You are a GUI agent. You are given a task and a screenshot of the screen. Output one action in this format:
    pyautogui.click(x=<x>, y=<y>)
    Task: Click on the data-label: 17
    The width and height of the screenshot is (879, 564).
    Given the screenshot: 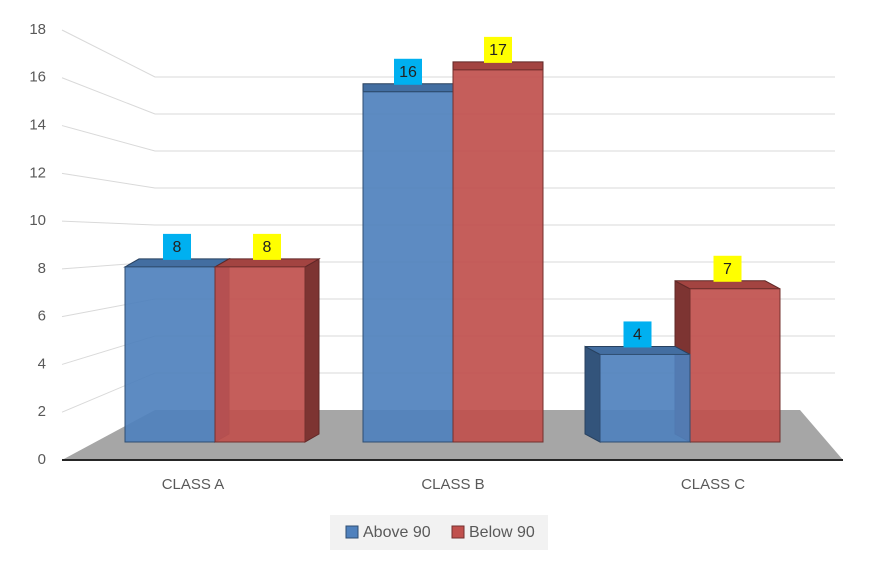 What is the action you would take?
    pyautogui.click(x=498, y=50)
    